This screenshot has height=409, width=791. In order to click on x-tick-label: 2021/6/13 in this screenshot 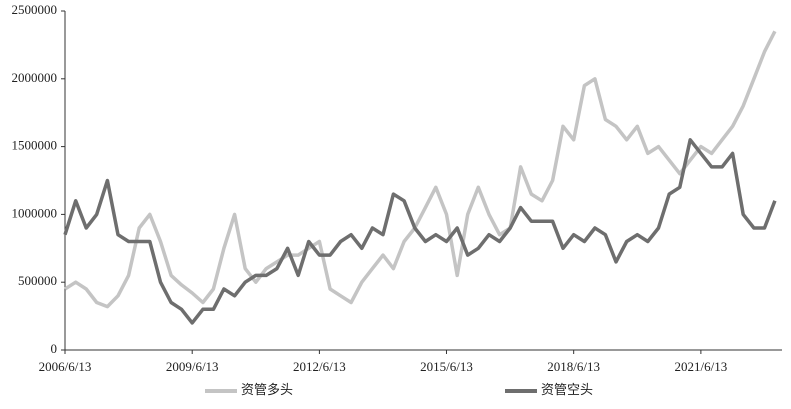, I will do `click(701, 366)`.